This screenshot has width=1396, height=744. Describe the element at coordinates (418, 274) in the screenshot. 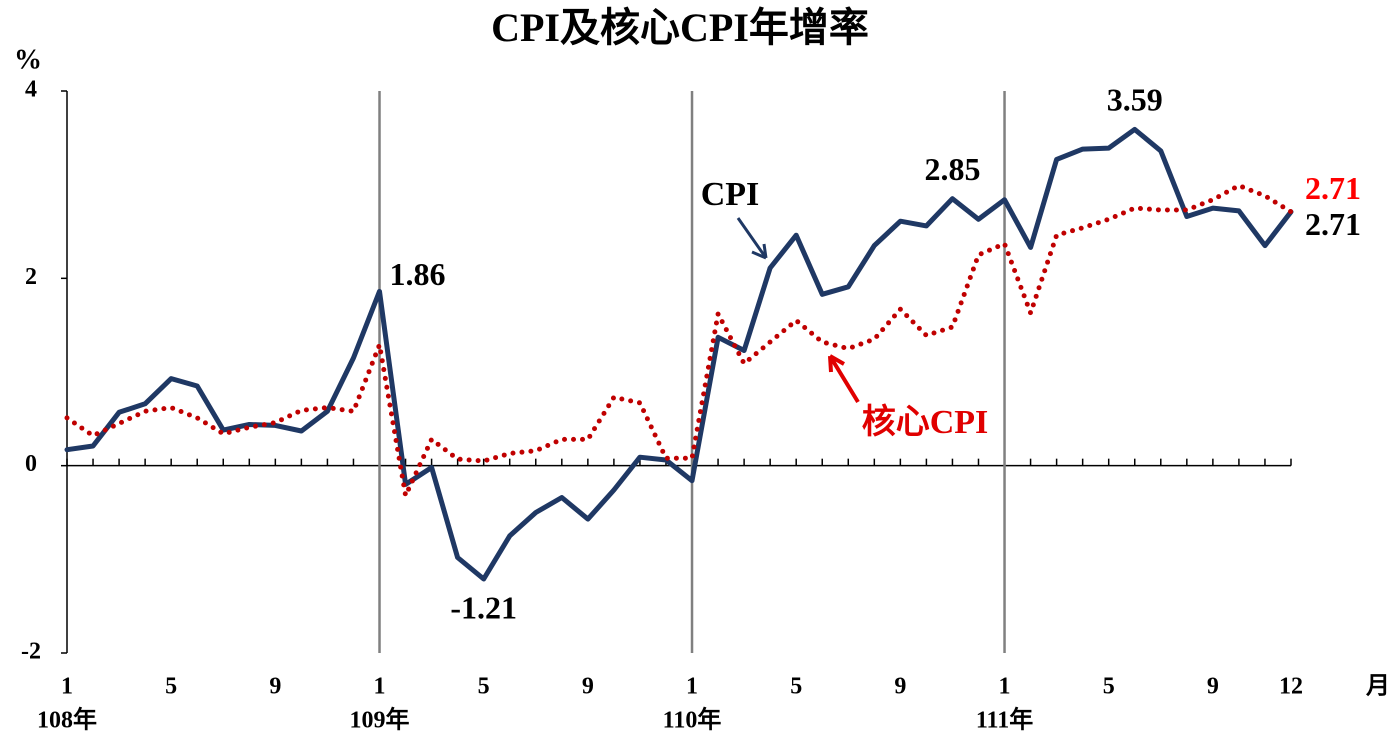

I see `data-label: 1.86` at that location.